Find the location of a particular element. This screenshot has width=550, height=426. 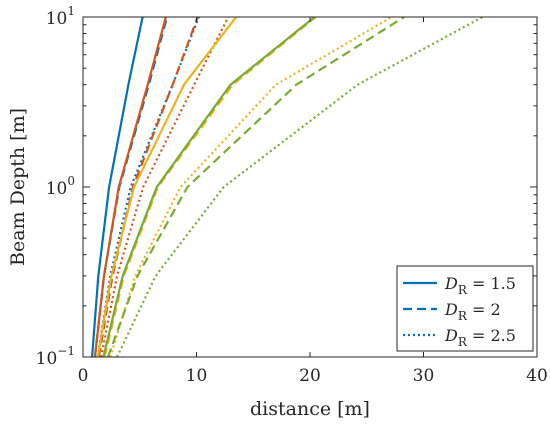

x-tick-label: 0 is located at coordinates (83, 376).